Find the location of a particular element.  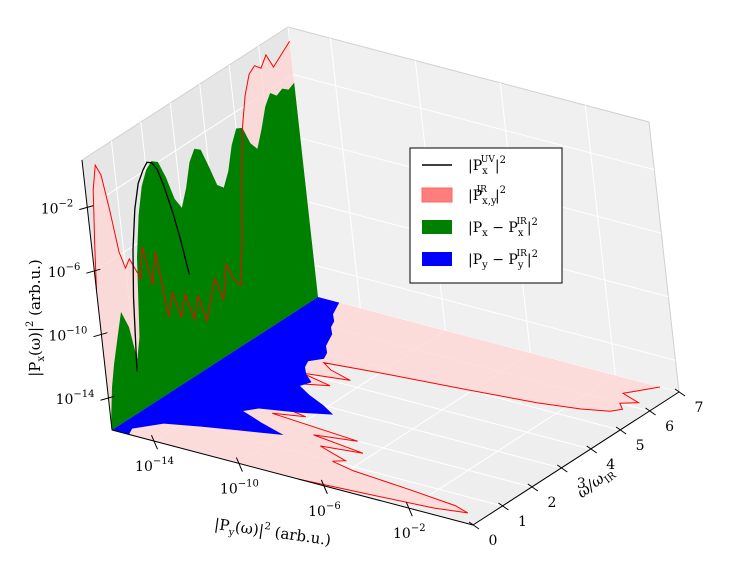

grid-line-x-floor is located at coordinates (498, 344).